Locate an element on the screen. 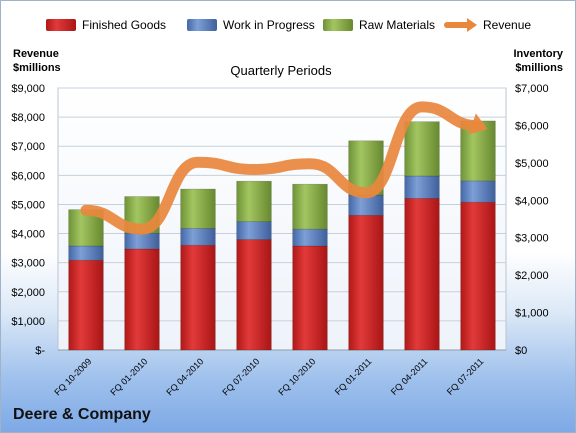  legend-arrow-icon is located at coordinates (472, 25).